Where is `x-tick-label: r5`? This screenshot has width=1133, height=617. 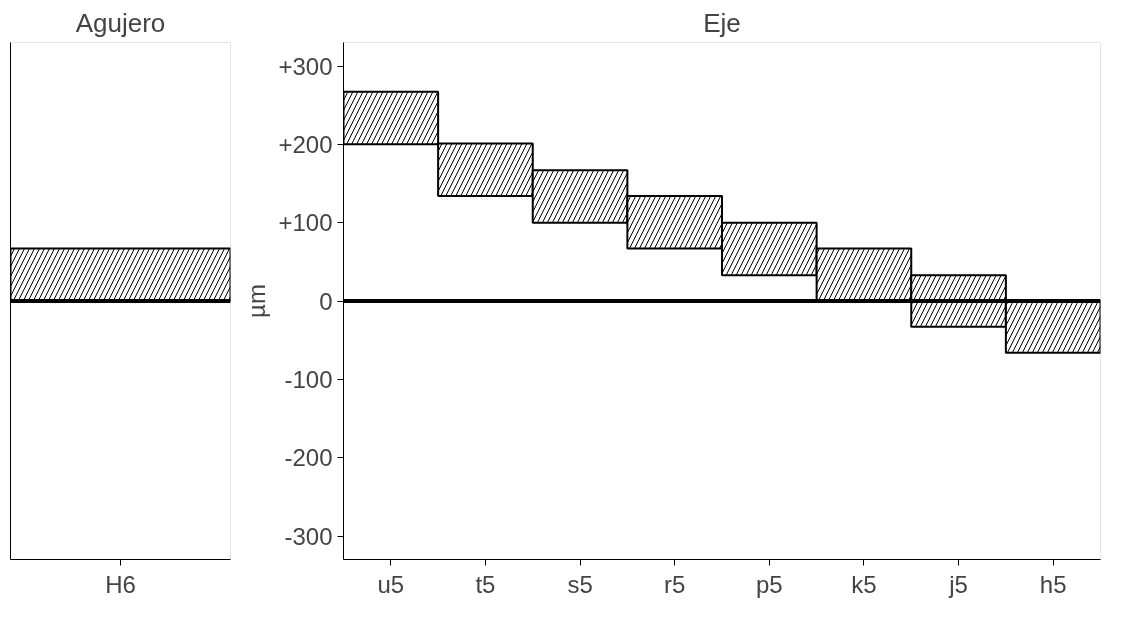
x-tick-label: r5 is located at coordinates (675, 584).